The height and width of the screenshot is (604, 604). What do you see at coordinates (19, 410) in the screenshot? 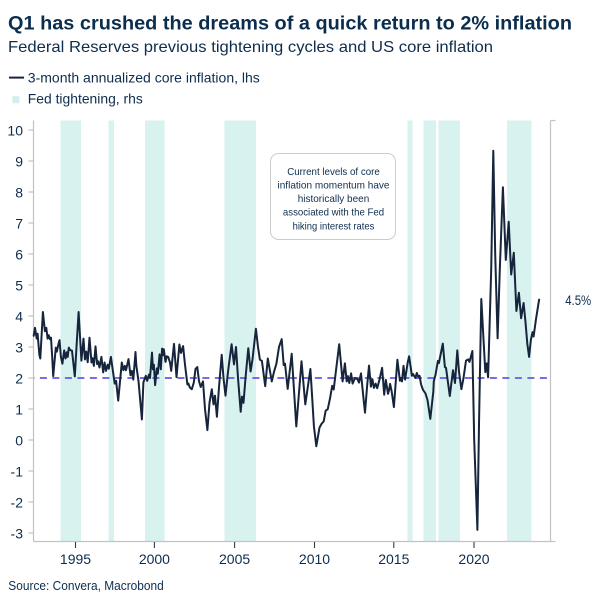
I see `svg-text: 1` at bounding box center [19, 410].